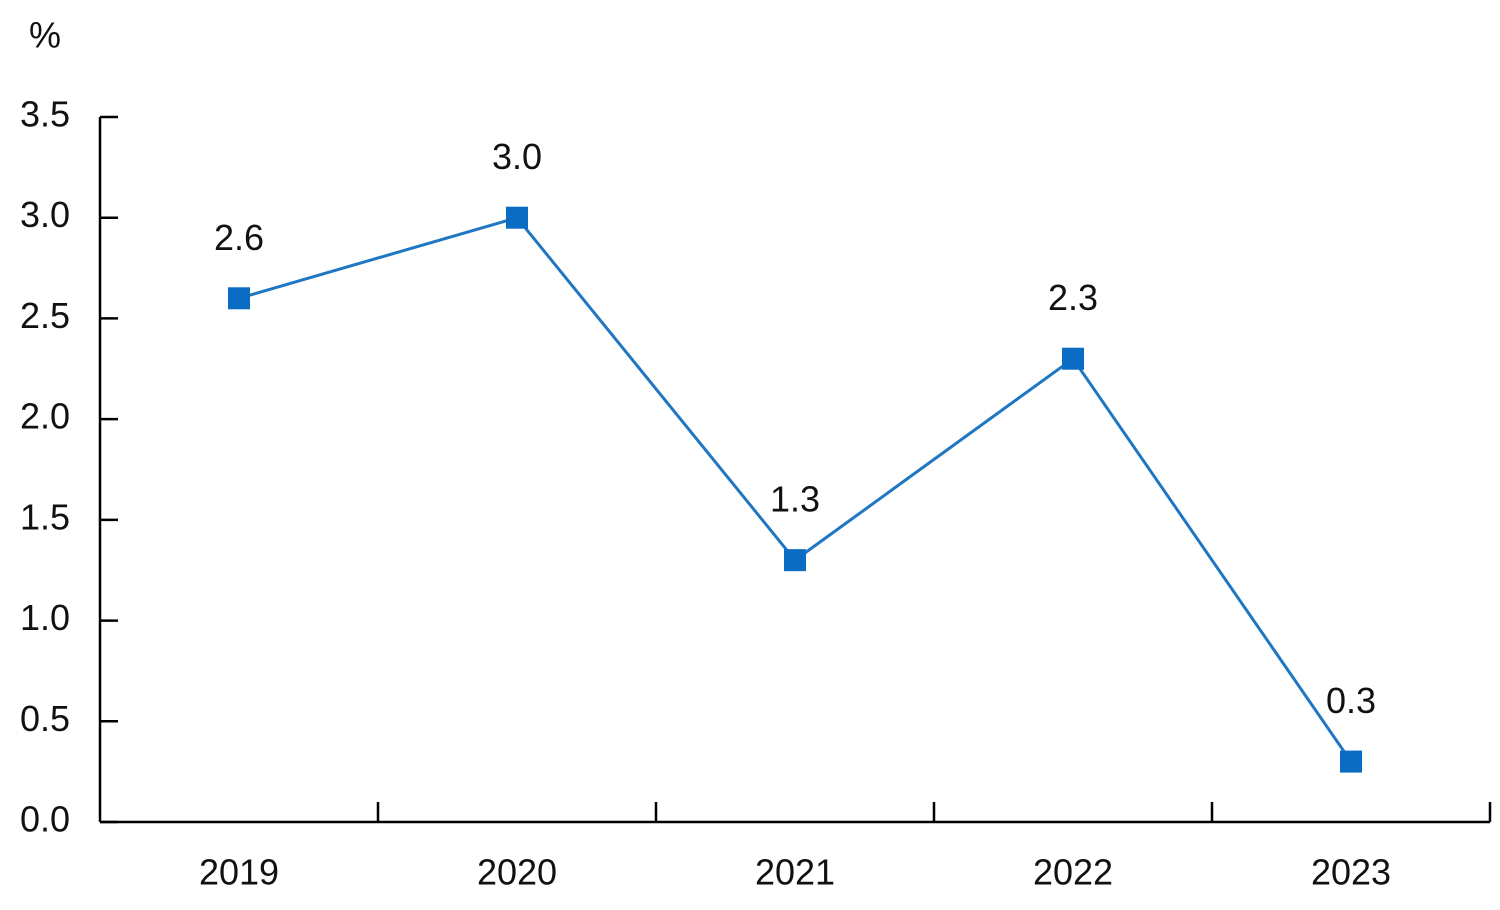  What do you see at coordinates (1073, 297) in the screenshot?
I see `data-label: 2.3` at bounding box center [1073, 297].